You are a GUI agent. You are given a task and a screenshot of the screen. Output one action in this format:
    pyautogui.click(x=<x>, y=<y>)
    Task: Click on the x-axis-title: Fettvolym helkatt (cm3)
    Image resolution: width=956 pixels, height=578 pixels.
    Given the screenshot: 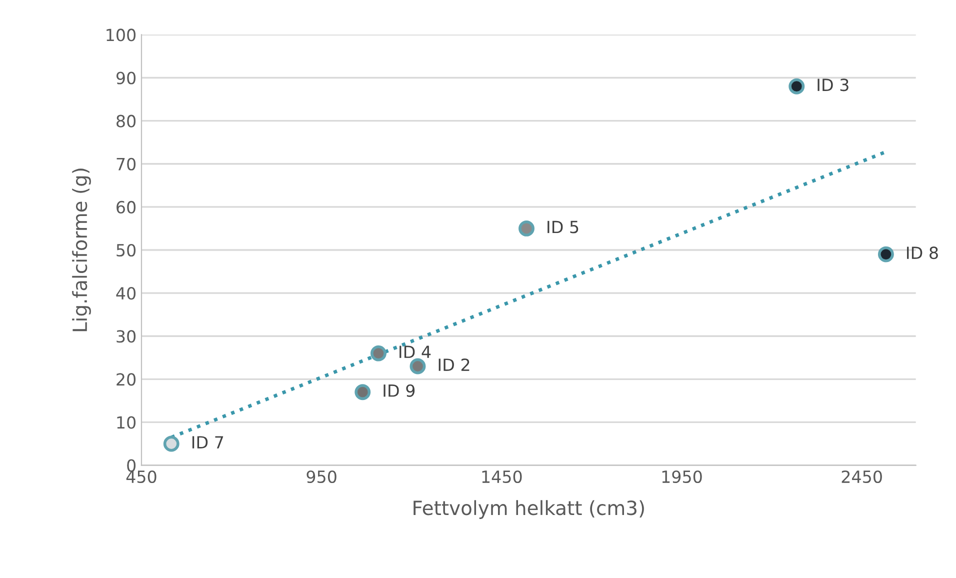 What is the action you would take?
    pyautogui.click(x=529, y=509)
    